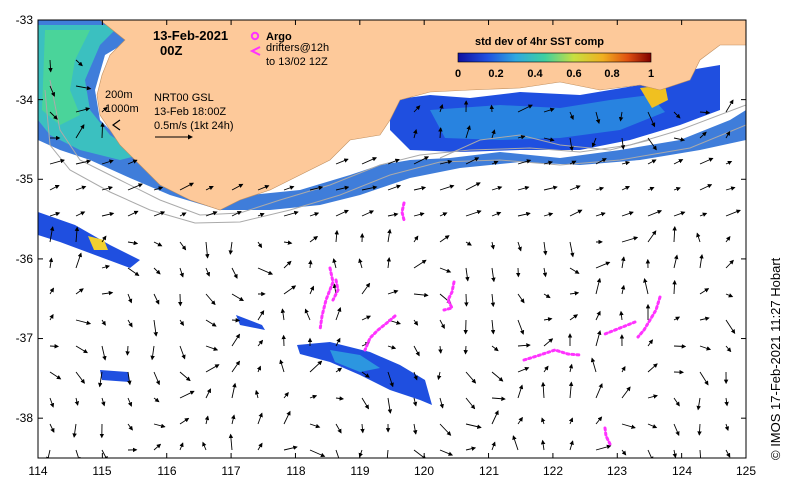 The image size is (790, 492). I want to click on colorbar, so click(554, 57).